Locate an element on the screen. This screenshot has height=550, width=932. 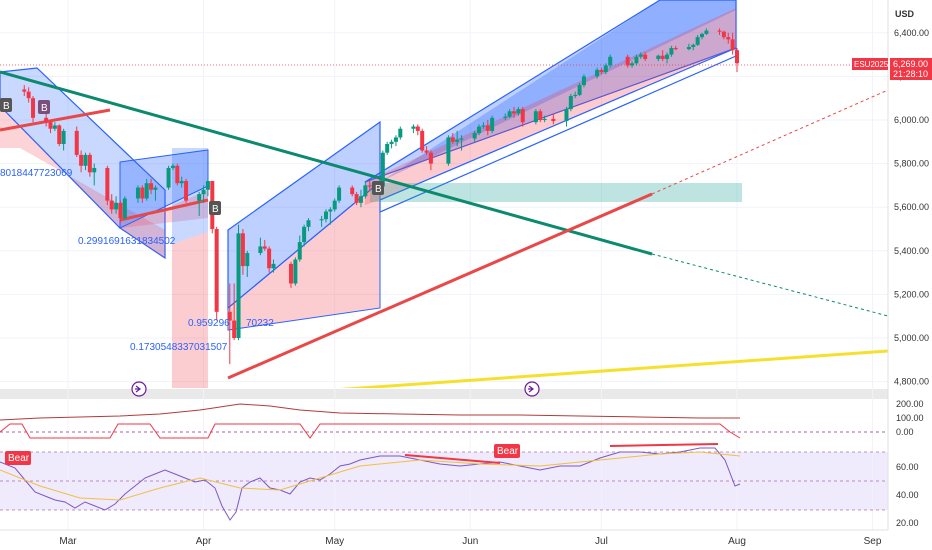
bear-label-2: Bear is located at coordinates (507, 451).